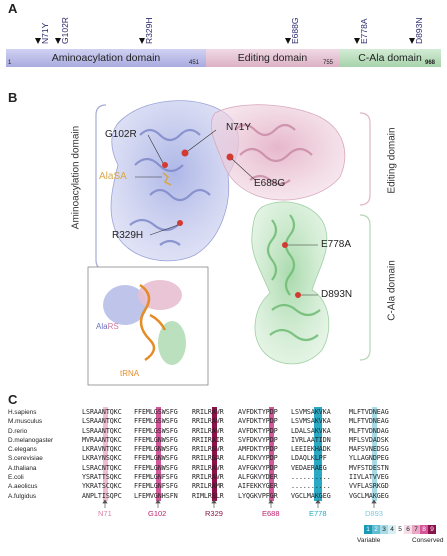 The width and height of the screenshot is (447, 556). I want to click on position-label-r329: R329, so click(214, 513).